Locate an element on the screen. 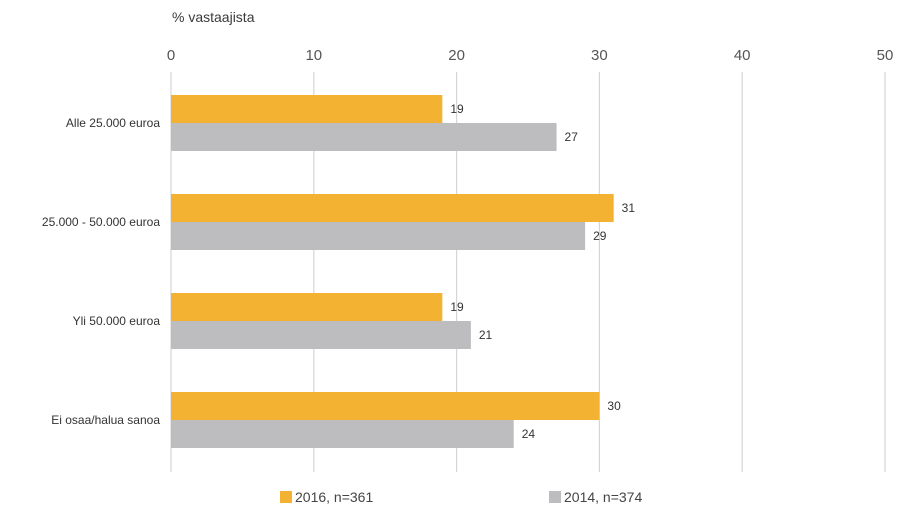  x-tick-labels: 0 10 20 30 40 50 is located at coordinates (530, 55).